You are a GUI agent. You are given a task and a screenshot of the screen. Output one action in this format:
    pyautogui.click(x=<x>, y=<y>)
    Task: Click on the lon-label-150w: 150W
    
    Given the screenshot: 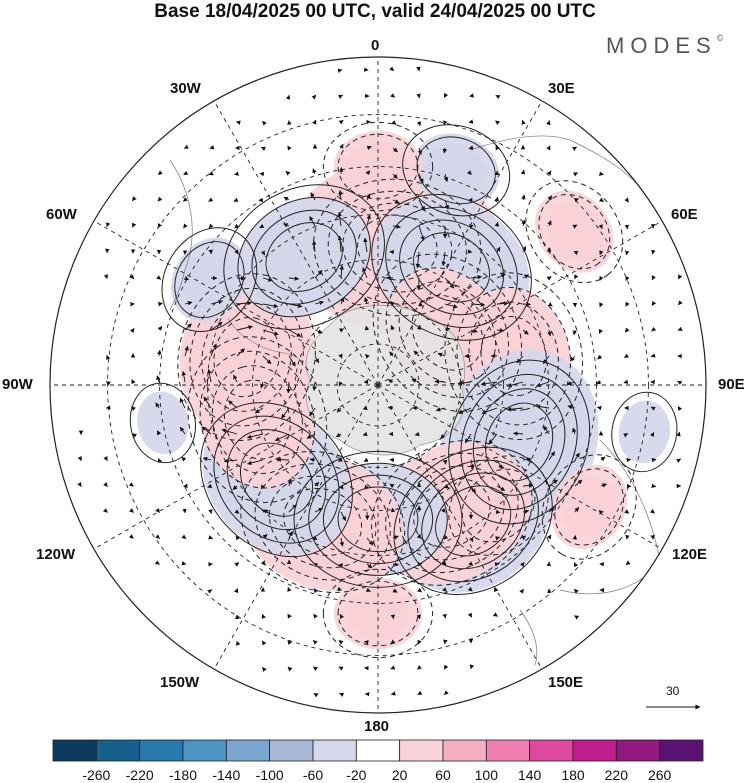 What is the action you would take?
    pyautogui.click(x=180, y=682)
    